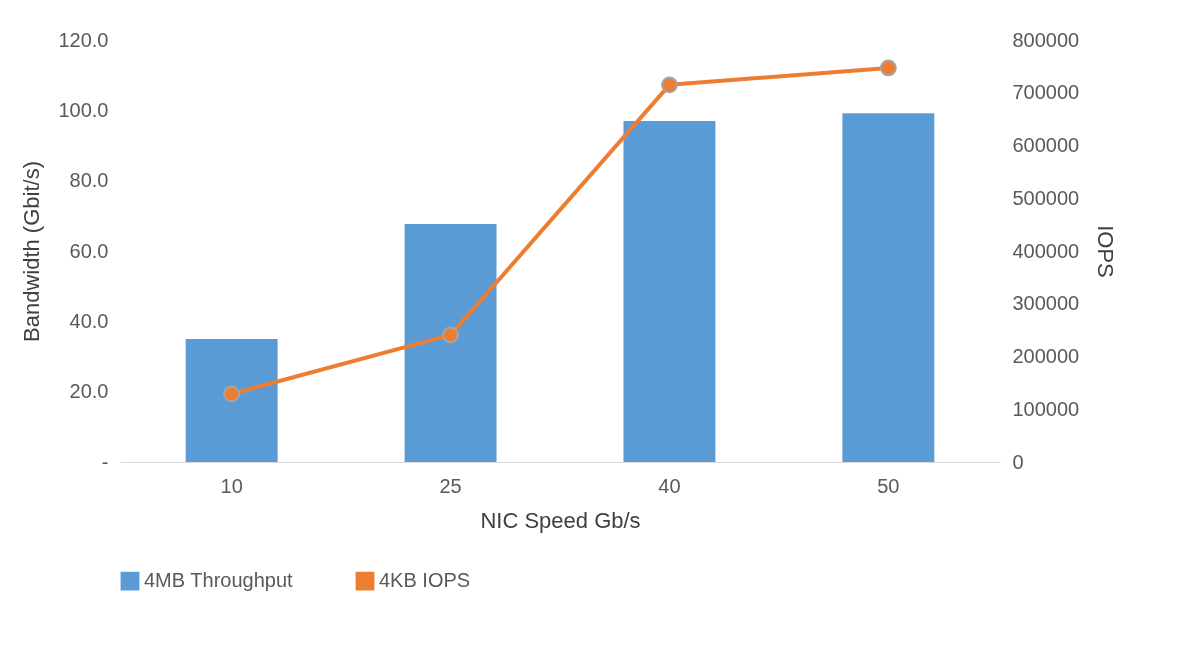 This screenshot has height=667, width=1194. What do you see at coordinates (89, 320) in the screenshot?
I see `y-tick-label: 40.0` at bounding box center [89, 320].